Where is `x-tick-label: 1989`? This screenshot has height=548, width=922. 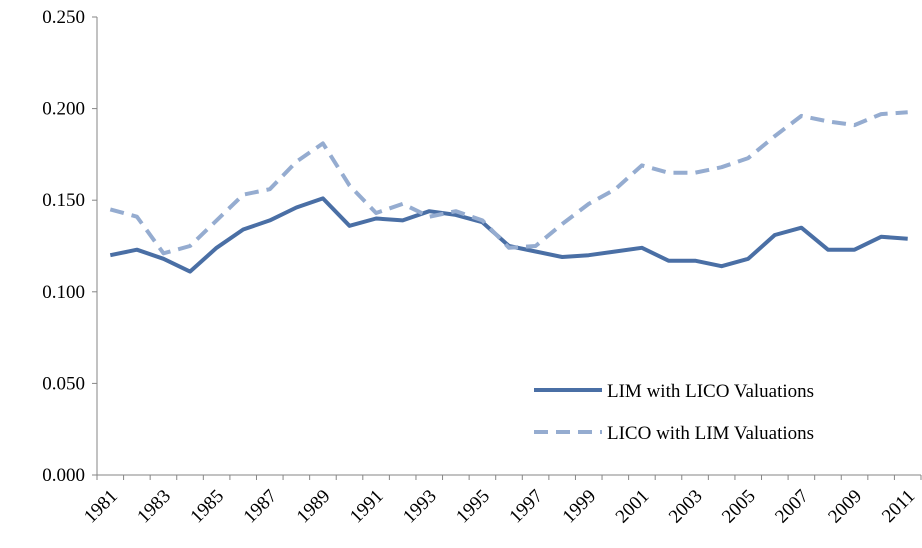
x-tick-label: 1989 is located at coordinates (314, 507).